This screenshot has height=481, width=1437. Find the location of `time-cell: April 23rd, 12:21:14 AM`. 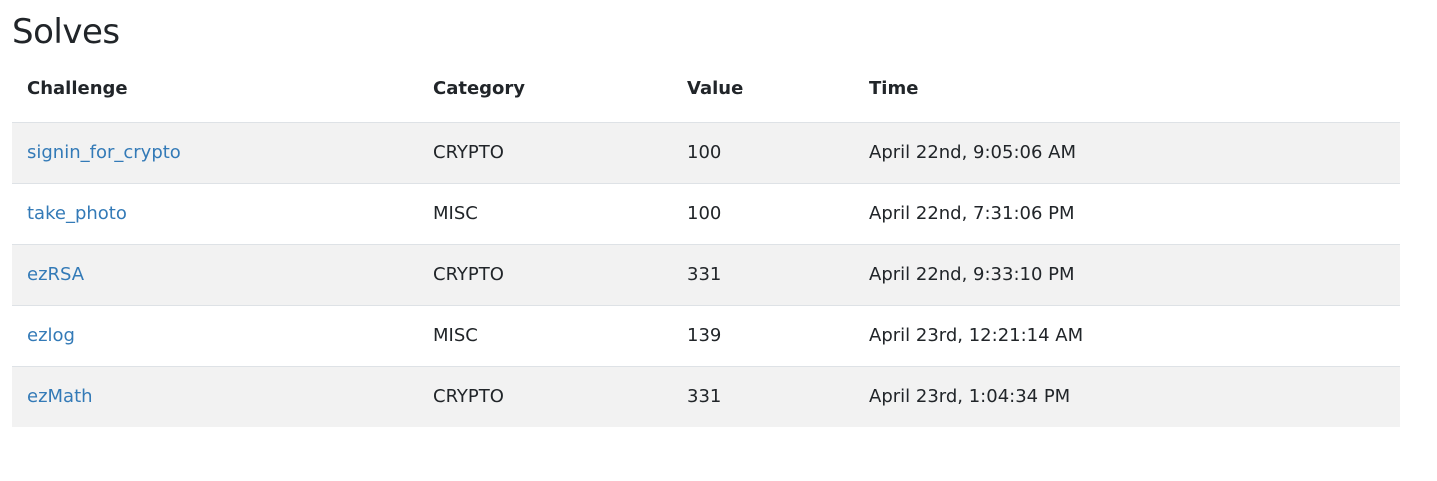

time-cell: April 23rd, 12:21:14 AM is located at coordinates (1127, 335).